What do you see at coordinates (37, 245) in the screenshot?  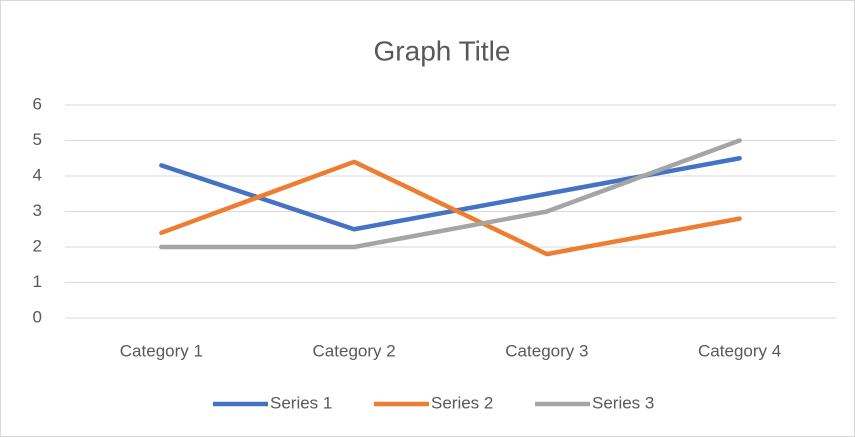 I see `y-tick-label: 2` at bounding box center [37, 245].